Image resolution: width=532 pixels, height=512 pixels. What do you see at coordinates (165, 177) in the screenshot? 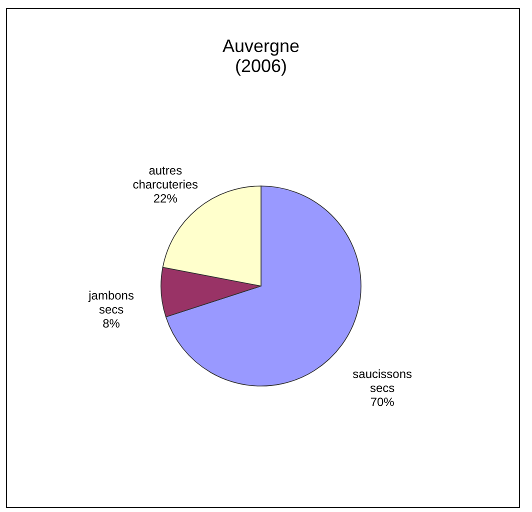
I see `slice-label: autres charcuteries` at bounding box center [165, 177].